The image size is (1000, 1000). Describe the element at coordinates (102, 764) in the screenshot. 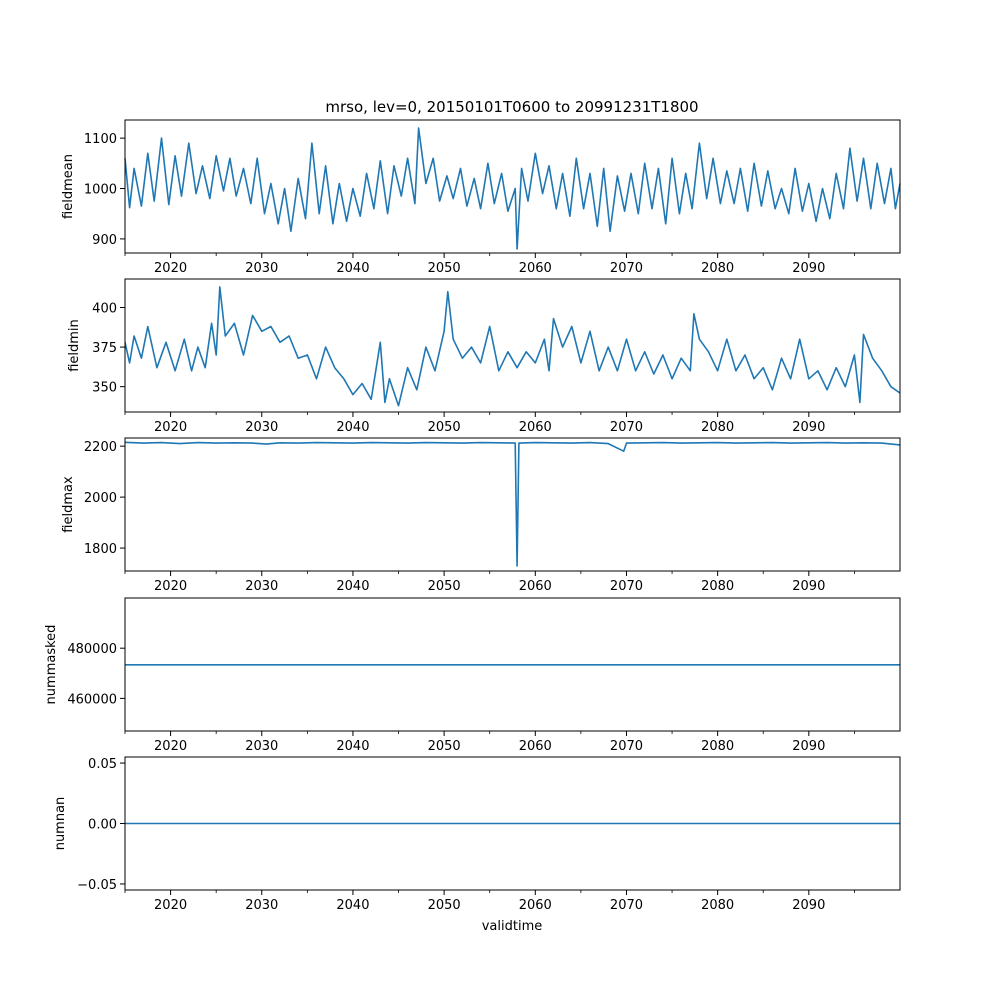

I see `y-tick-label: 0.05` at that location.